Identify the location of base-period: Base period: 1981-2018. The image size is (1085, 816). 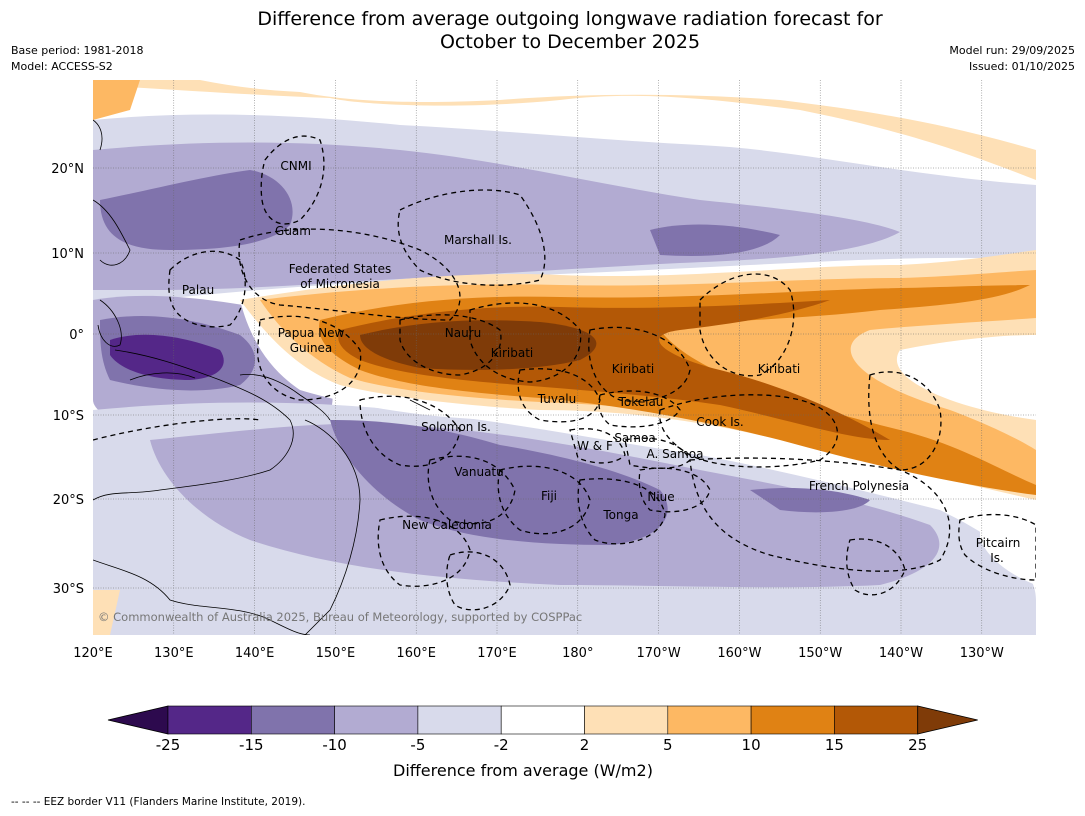
(77, 50).